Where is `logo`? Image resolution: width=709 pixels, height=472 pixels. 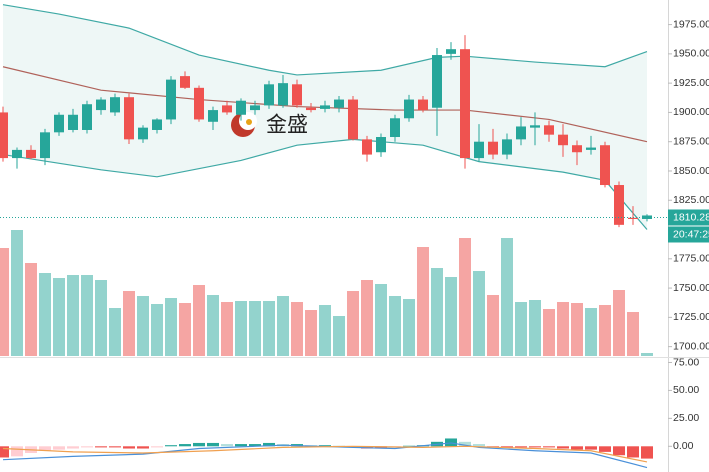 logo is located at coordinates (249, 122).